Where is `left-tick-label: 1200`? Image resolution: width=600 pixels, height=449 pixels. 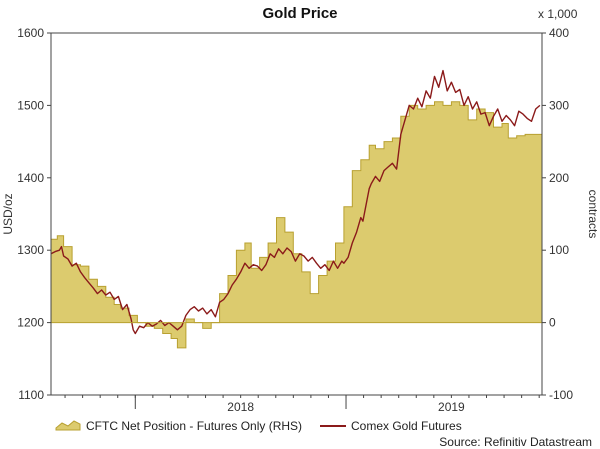 left-tick-label: 1200 is located at coordinates (30, 323).